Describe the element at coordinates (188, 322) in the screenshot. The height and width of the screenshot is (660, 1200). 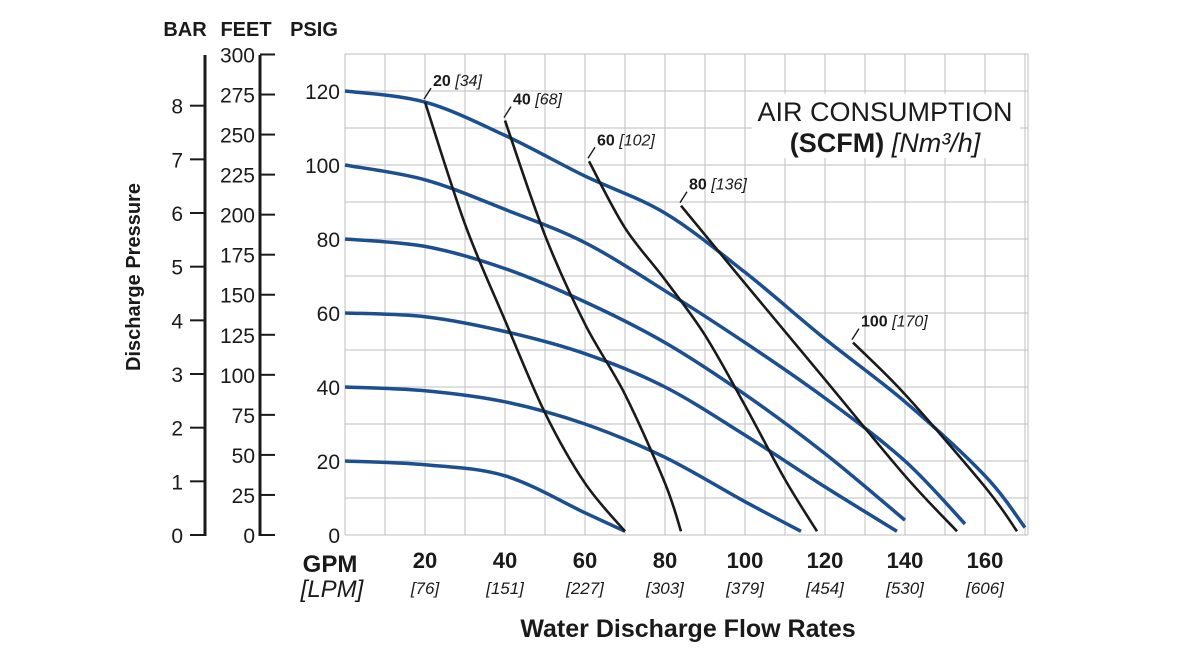
I see `bar-axis-ticks: 0 1 2 3 4 5 6 7 8` at that location.